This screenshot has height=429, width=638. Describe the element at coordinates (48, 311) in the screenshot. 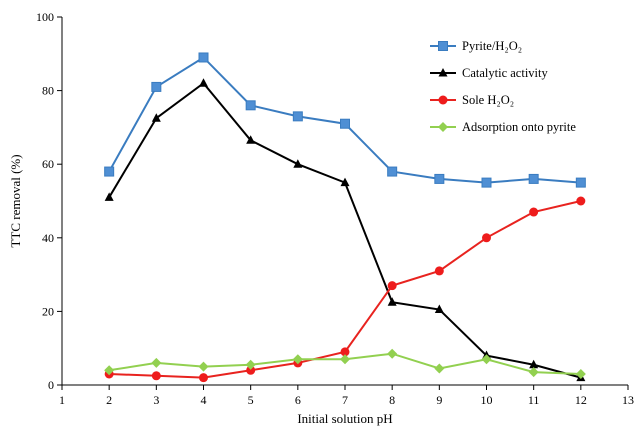

I see `y-tick-label: 20` at that location.